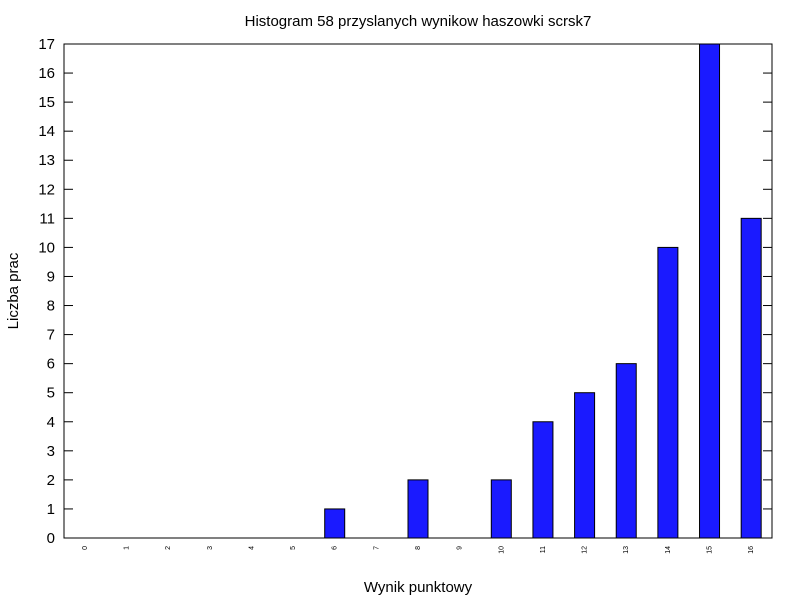  I want to click on y-axis-label: Liczba prac, so click(13, 290).